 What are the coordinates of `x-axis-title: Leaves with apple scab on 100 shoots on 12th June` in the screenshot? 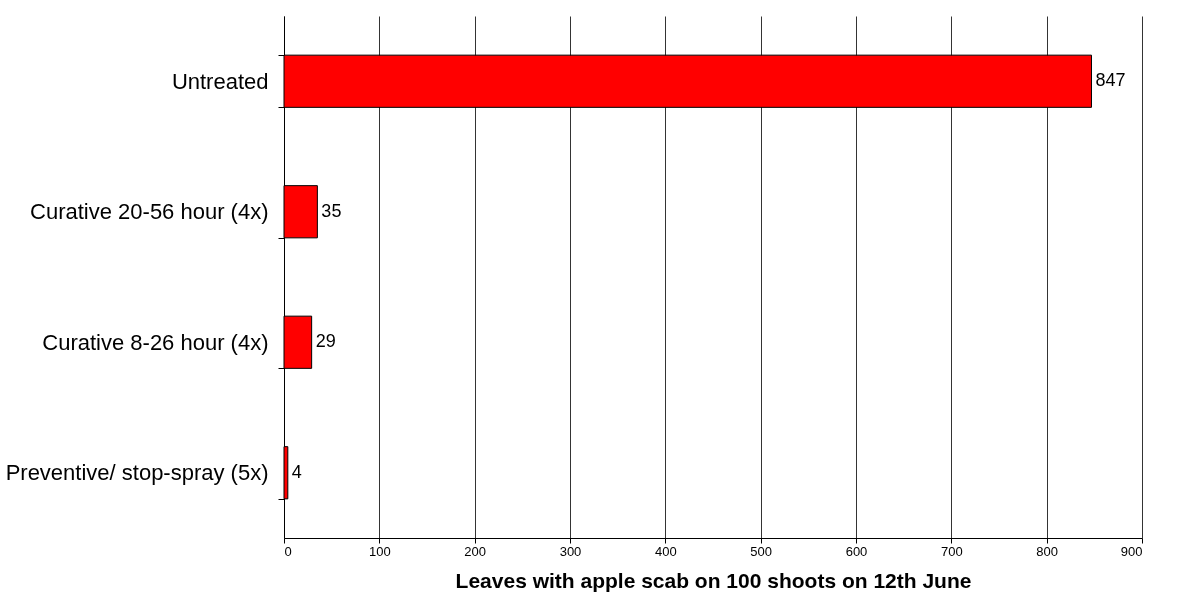 It's located at (713, 580).